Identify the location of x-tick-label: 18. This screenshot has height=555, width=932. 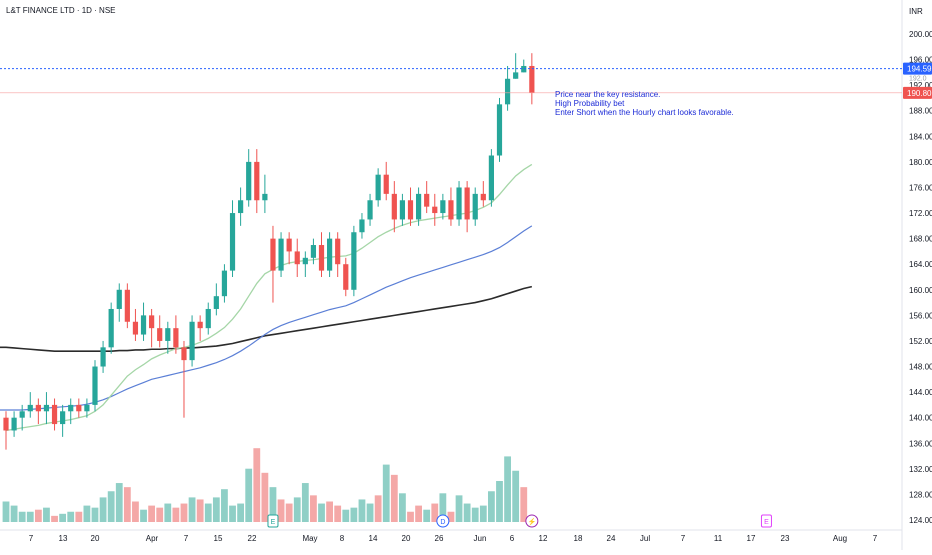
(578, 538).